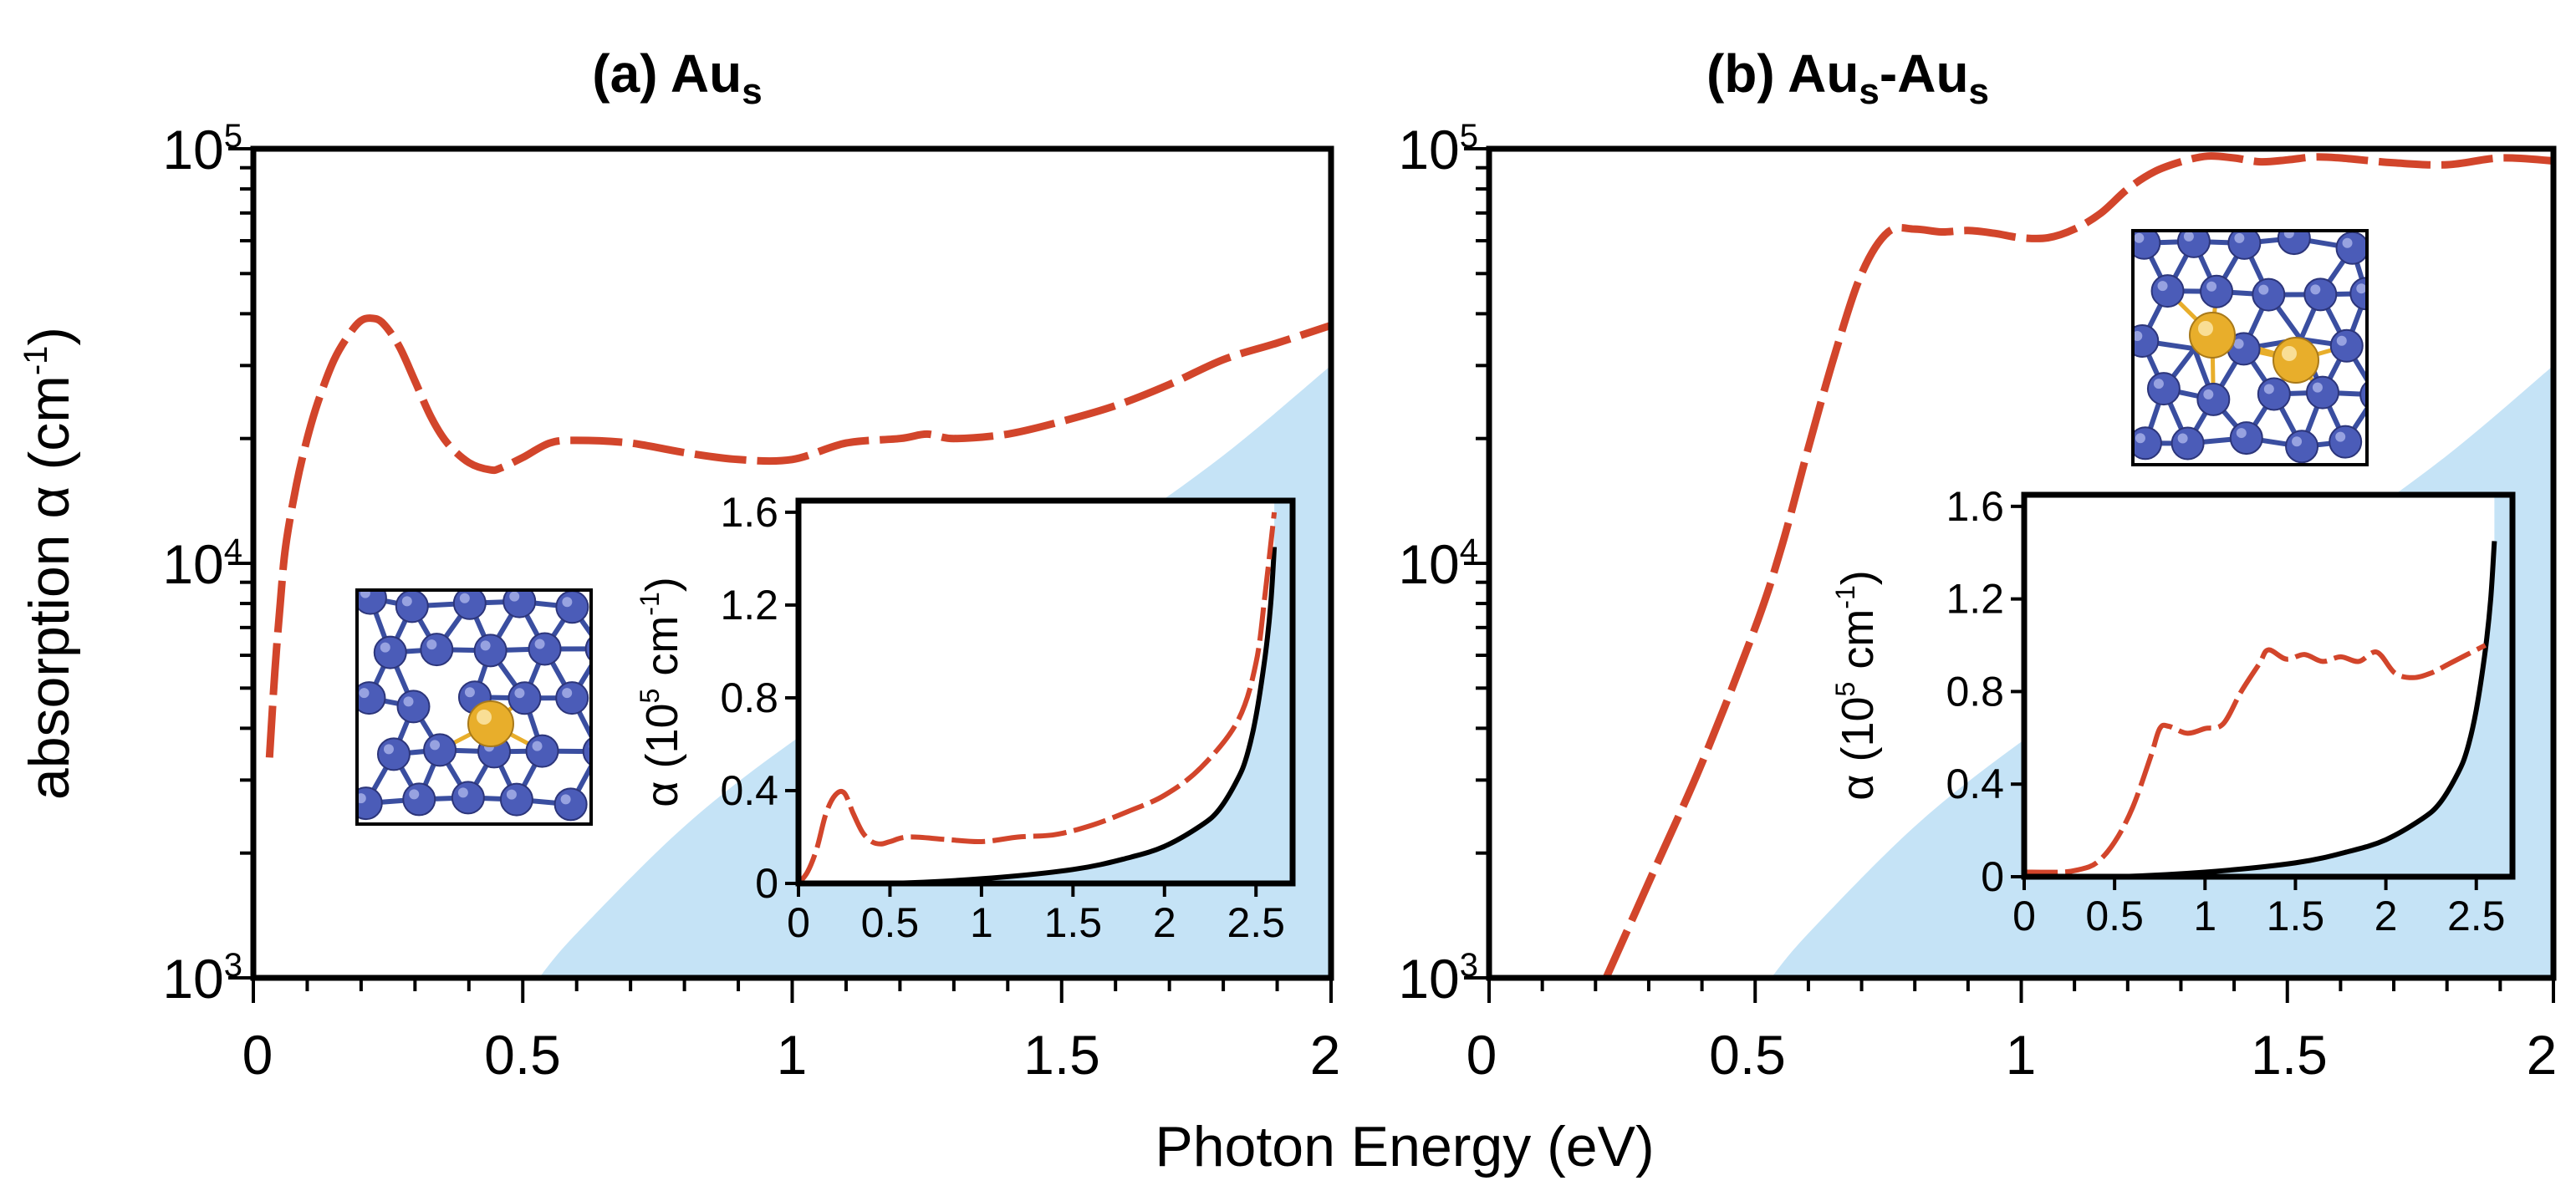 The width and height of the screenshot is (2576, 1196). What do you see at coordinates (1482, 1055) in the screenshot?
I see `panel-b-xtick-0: 0` at bounding box center [1482, 1055].